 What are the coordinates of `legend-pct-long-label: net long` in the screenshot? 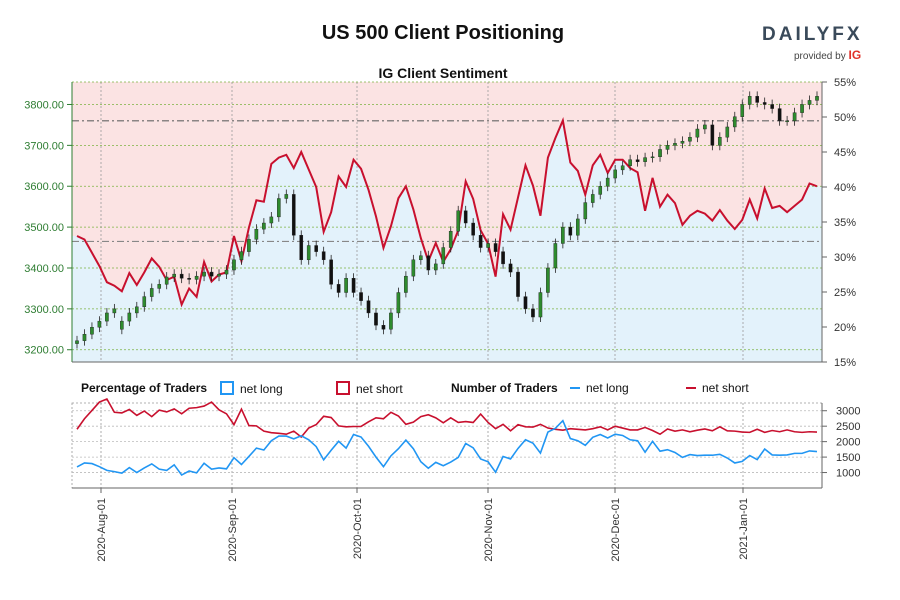 It's located at (261, 389).